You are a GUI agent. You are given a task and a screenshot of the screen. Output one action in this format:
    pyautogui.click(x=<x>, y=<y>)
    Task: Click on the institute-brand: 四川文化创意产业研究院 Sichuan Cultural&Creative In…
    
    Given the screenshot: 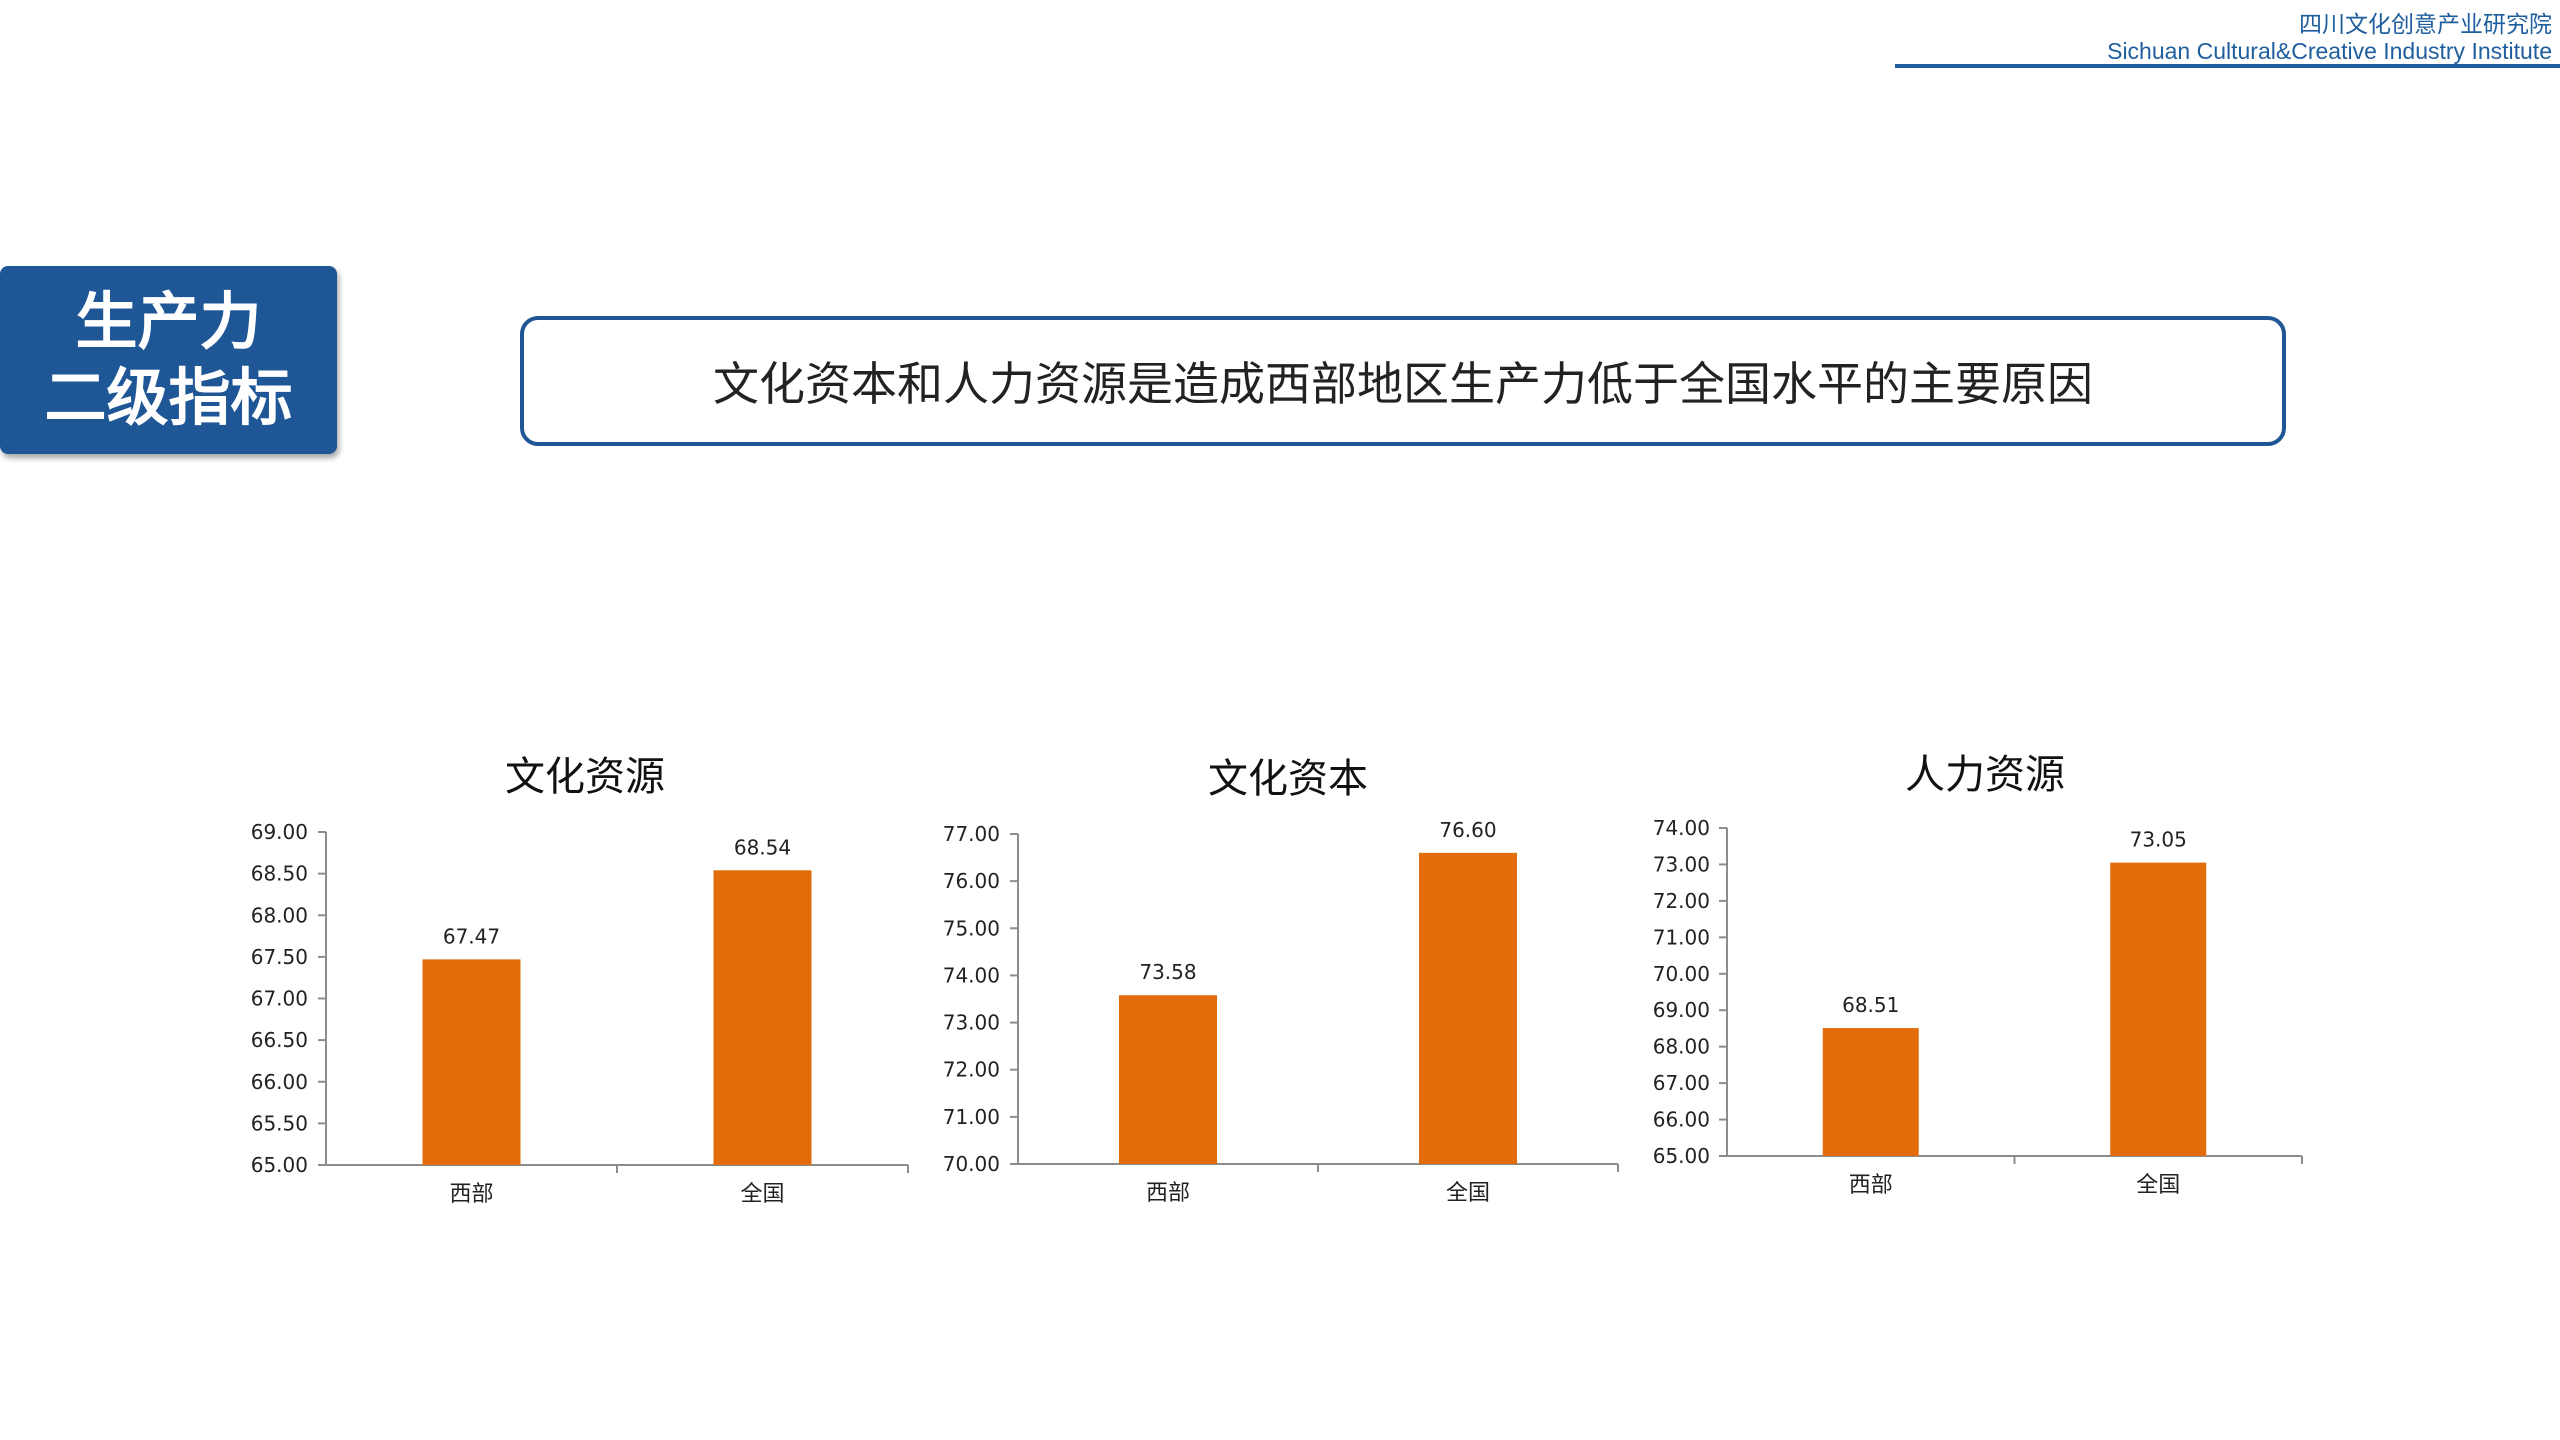 What is the action you would take?
    pyautogui.click(x=2329, y=38)
    